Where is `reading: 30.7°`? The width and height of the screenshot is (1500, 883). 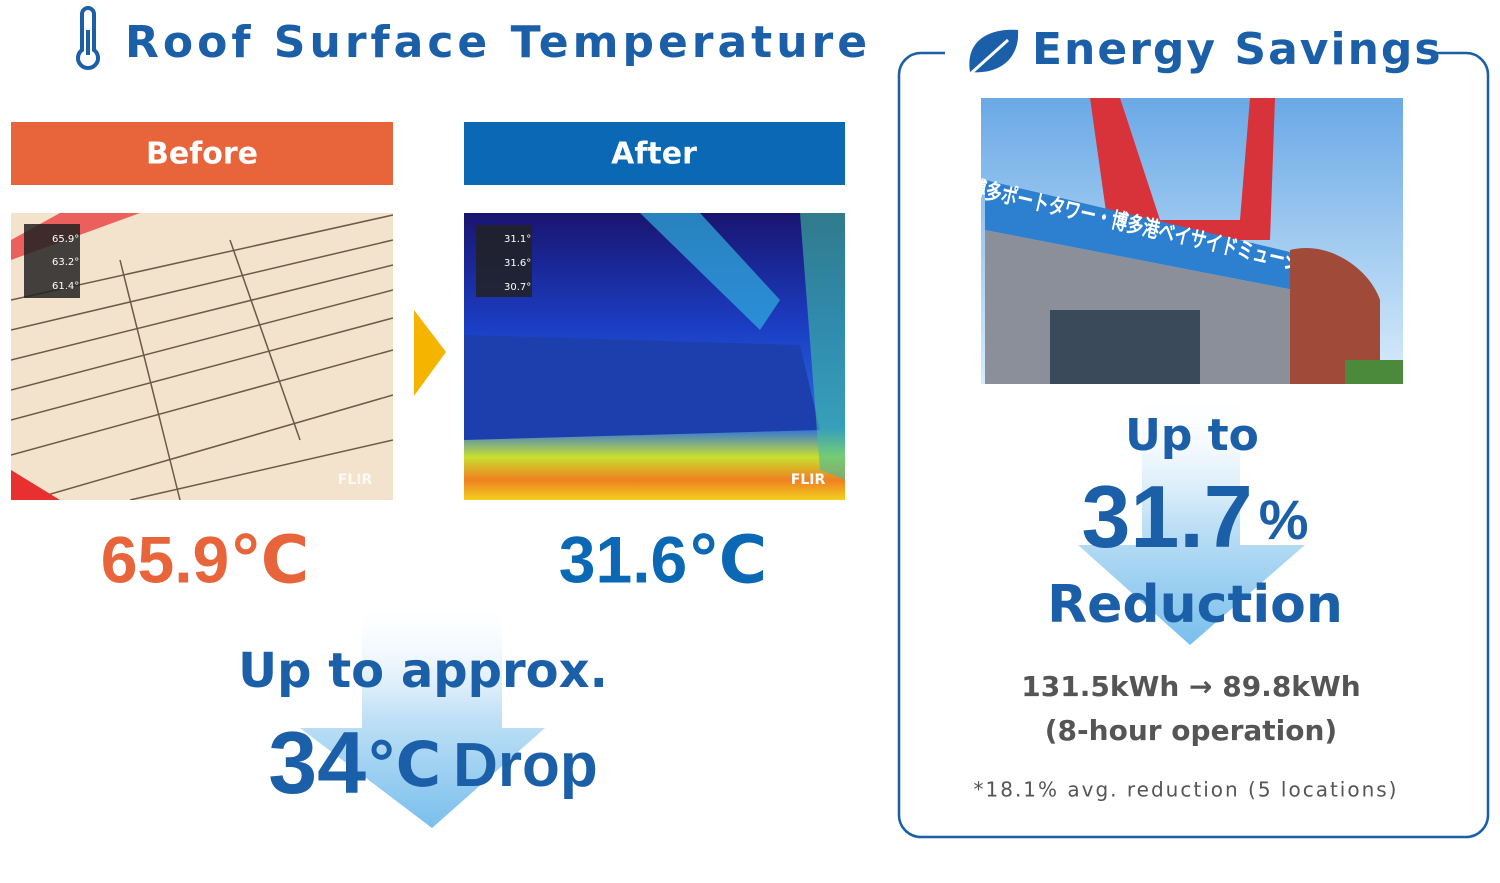
reading: 30.7° is located at coordinates (517, 287).